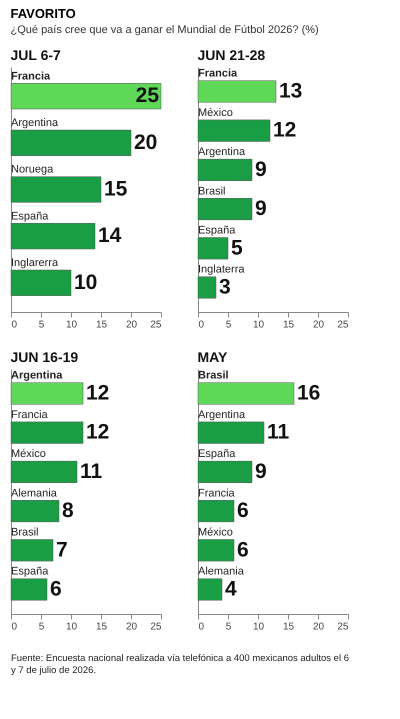  I want to click on data-label: 5, so click(237, 248).